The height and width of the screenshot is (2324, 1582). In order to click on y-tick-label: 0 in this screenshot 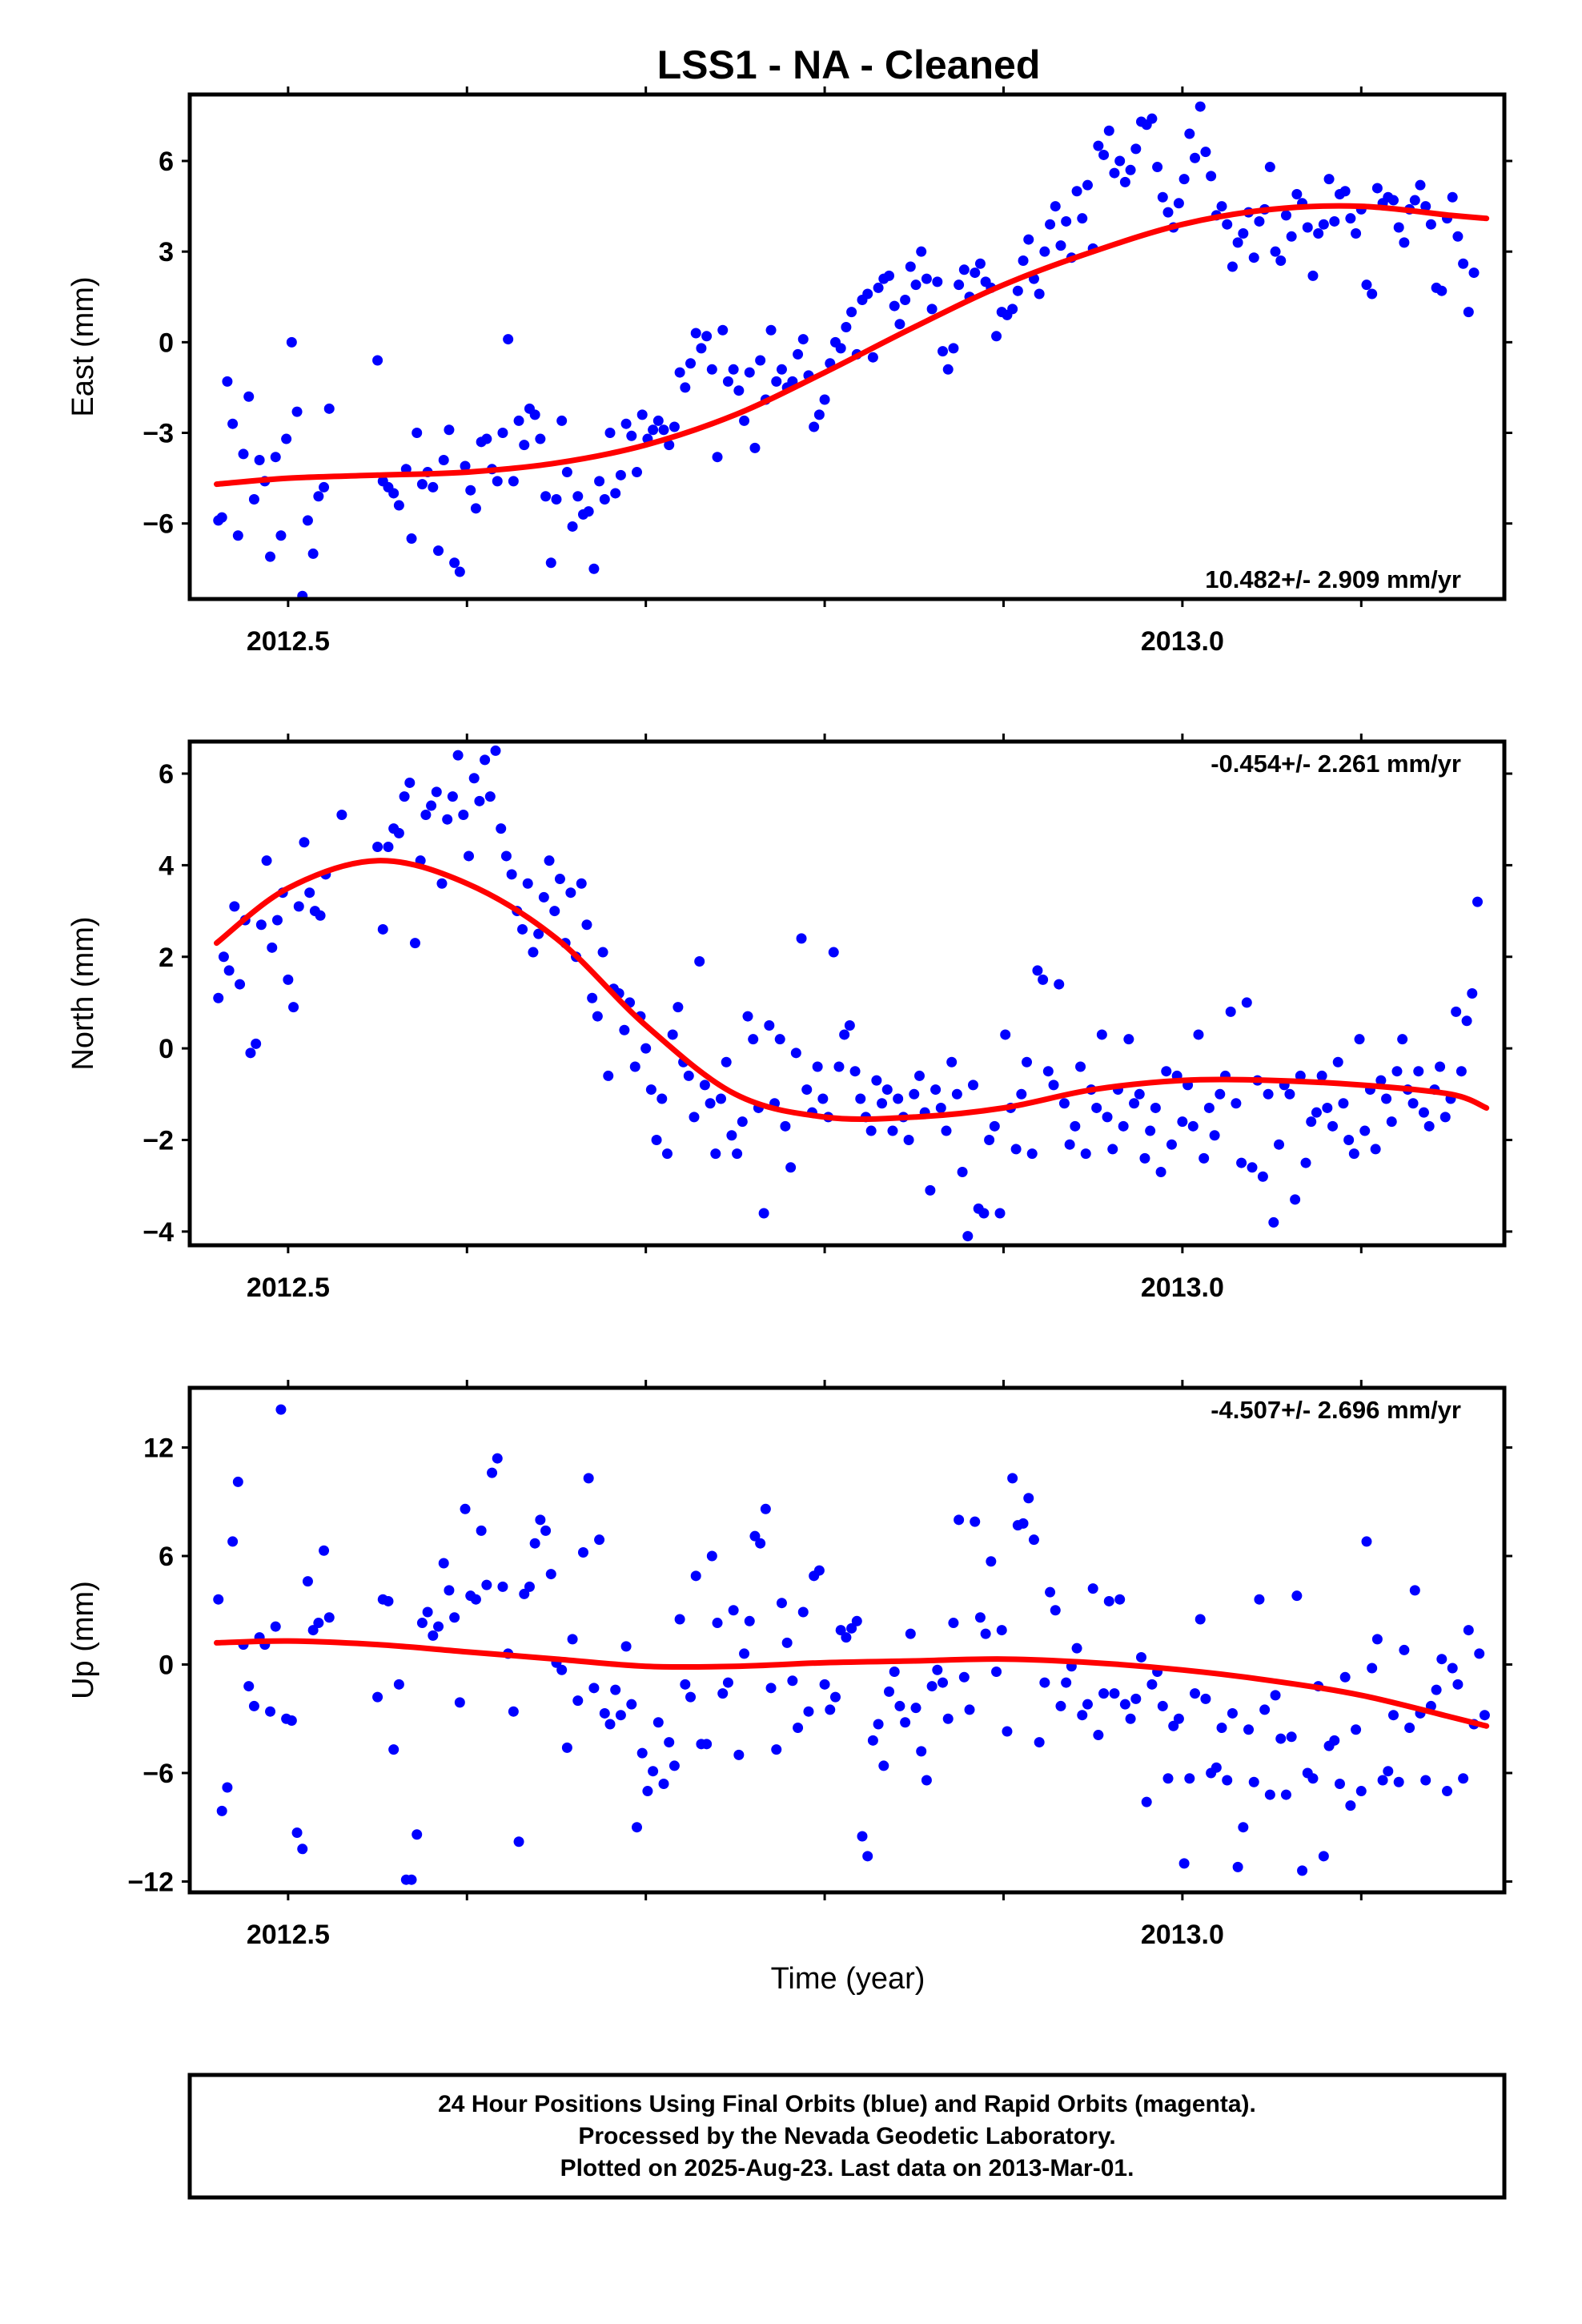, I will do `click(166, 1049)`.